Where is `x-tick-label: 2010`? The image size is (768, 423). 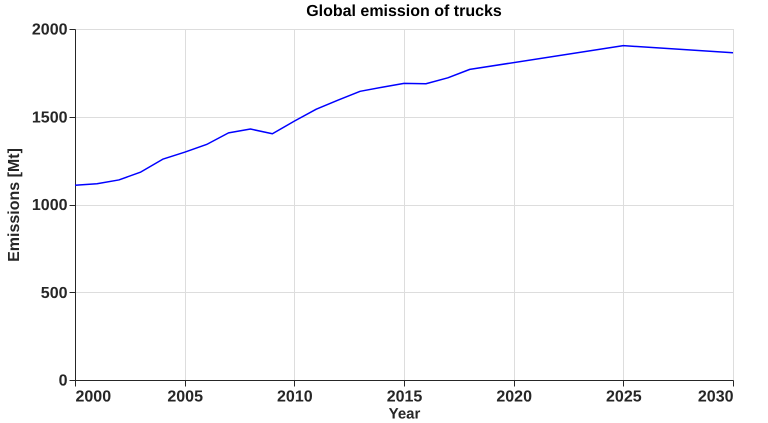 x-tick-label: 2010 is located at coordinates (295, 397).